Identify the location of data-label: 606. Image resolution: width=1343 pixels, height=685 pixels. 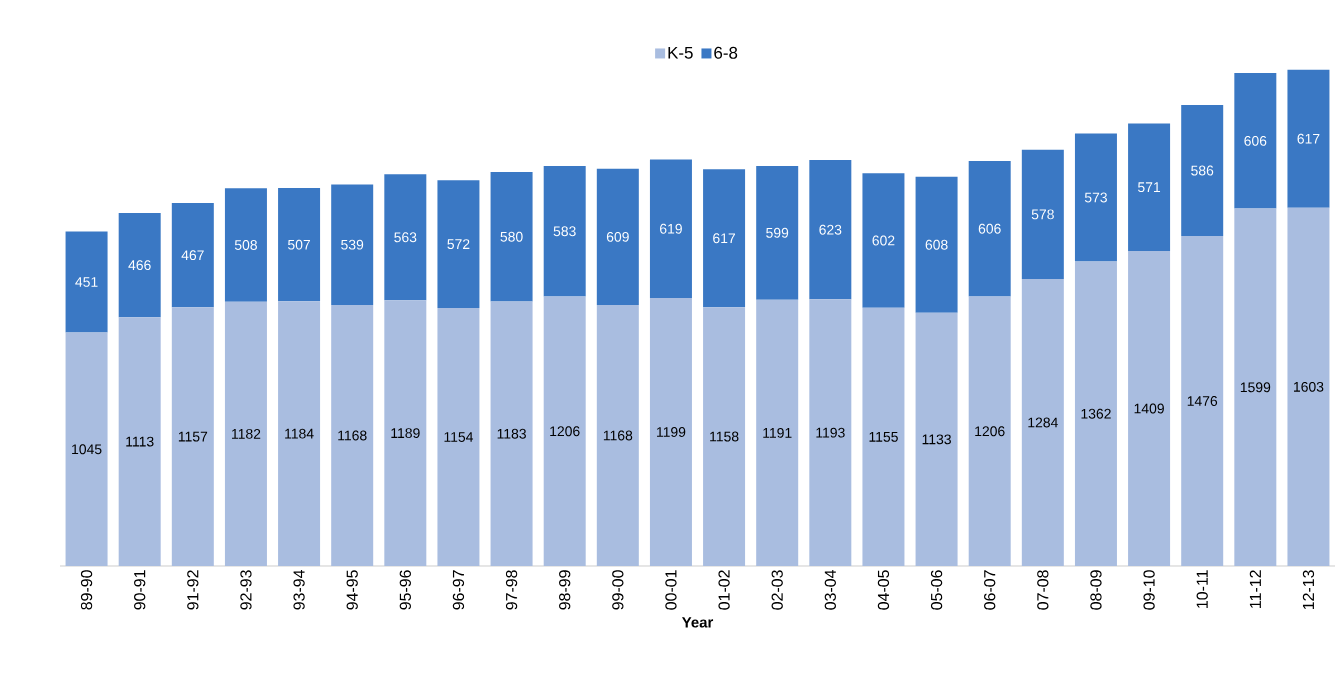
(1255, 140).